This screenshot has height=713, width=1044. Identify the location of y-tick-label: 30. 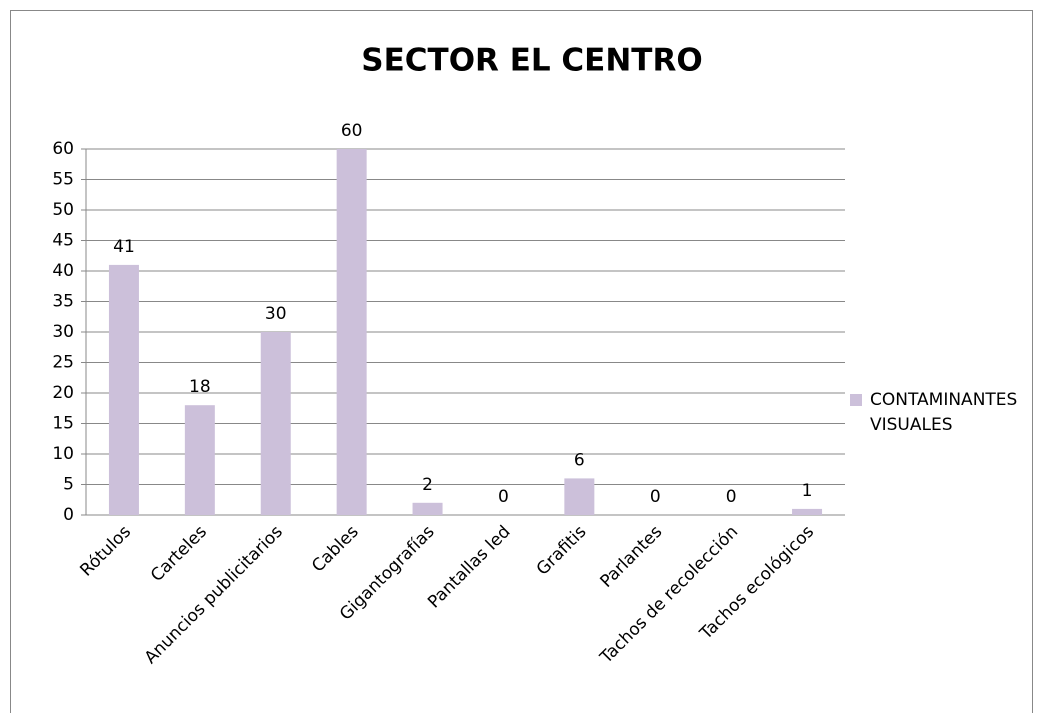
(63, 332).